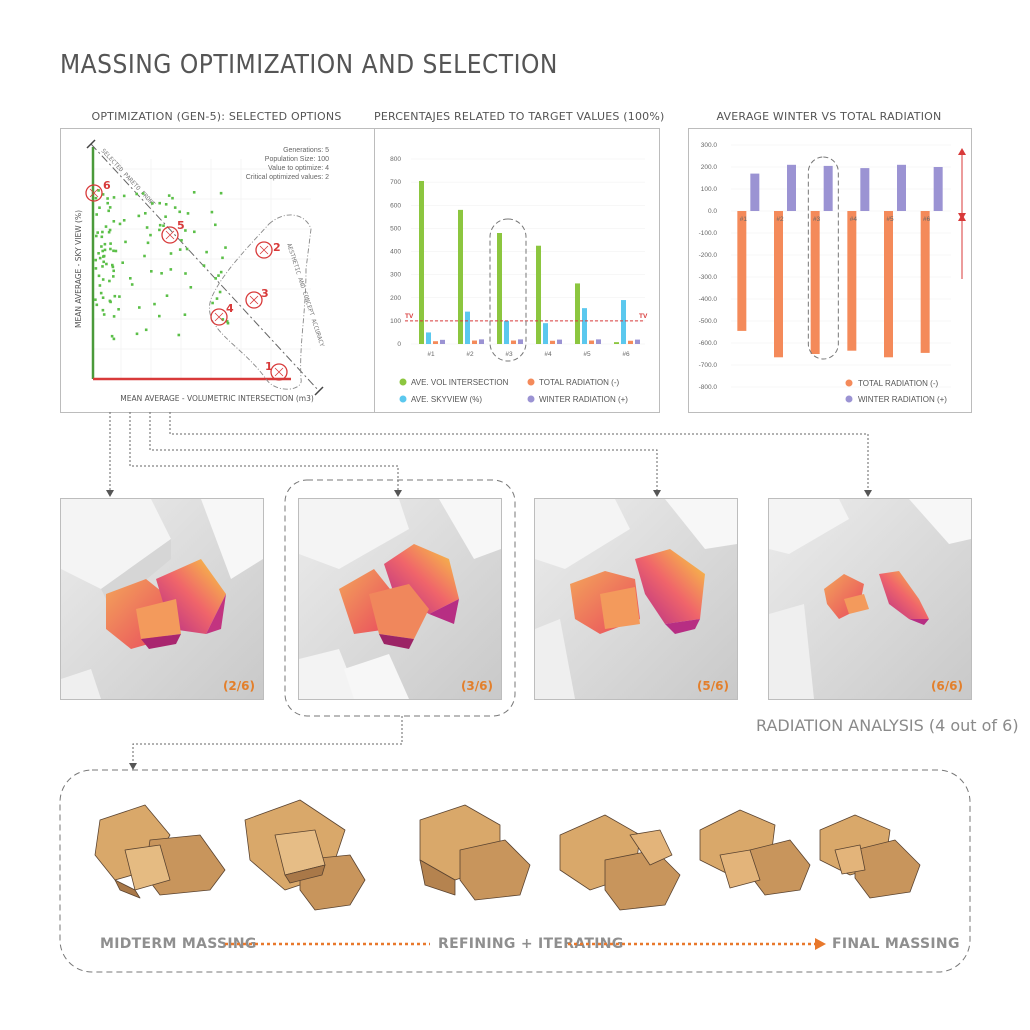  What do you see at coordinates (849, 399) in the screenshot?
I see `radiation-legend-swatch` at bounding box center [849, 399].